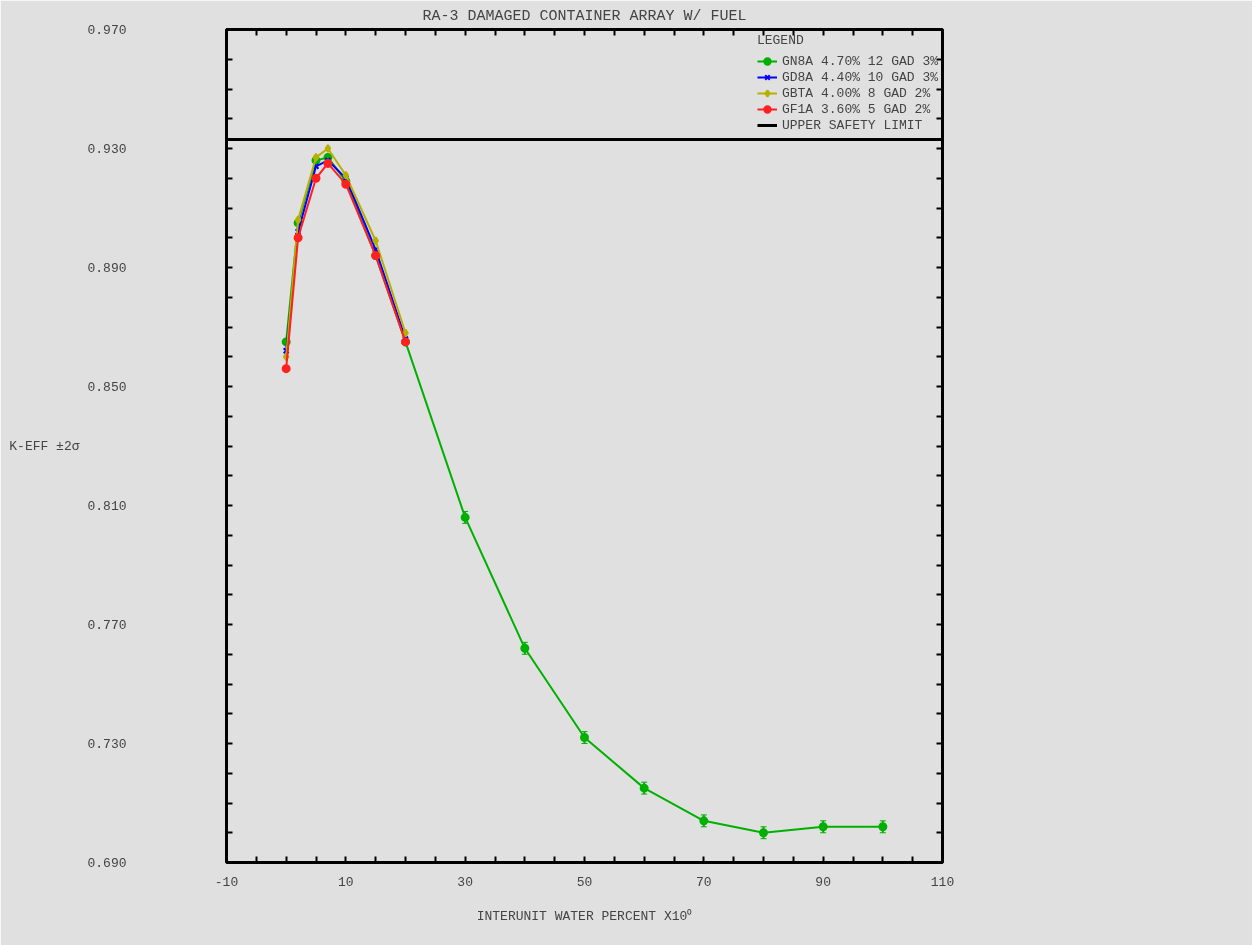 The image size is (1252, 945). What do you see at coordinates (856, 109) in the screenshot?
I see `legend-label: GF1A 3.60% 5 GAD 2%` at bounding box center [856, 109].